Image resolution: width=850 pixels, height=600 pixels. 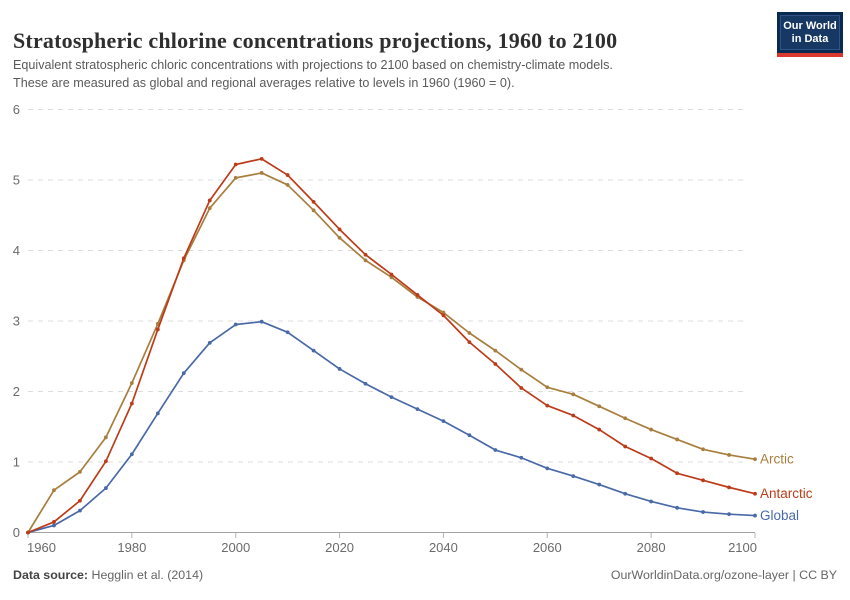 What do you see at coordinates (287, 175) in the screenshot?
I see `data-point-antarctic-2010` at bounding box center [287, 175].